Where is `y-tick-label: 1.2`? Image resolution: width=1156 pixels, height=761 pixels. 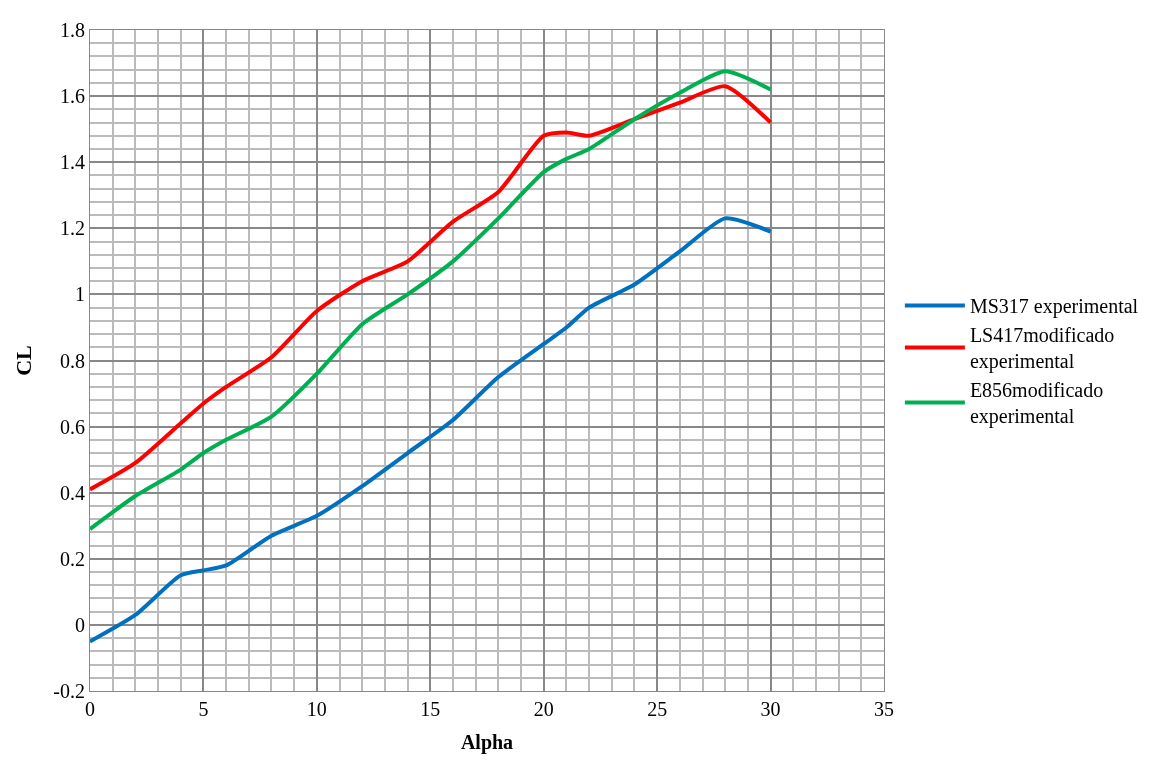
y-tick-label: 1.2 is located at coordinates (72, 228).